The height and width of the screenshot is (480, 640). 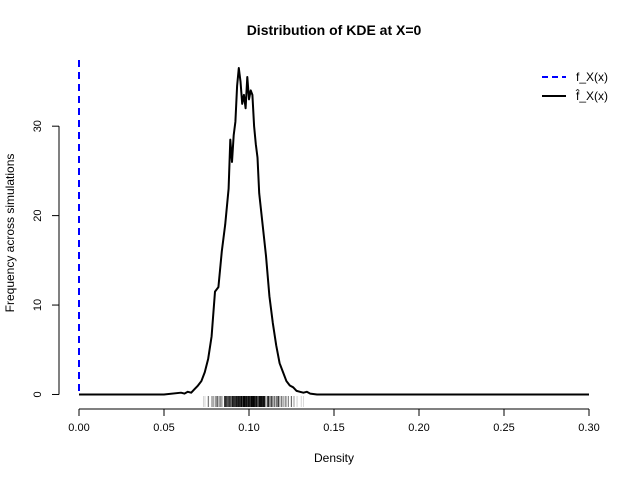 What do you see at coordinates (10, 233) in the screenshot?
I see `y-axis-label: Frequency across simulations` at bounding box center [10, 233].